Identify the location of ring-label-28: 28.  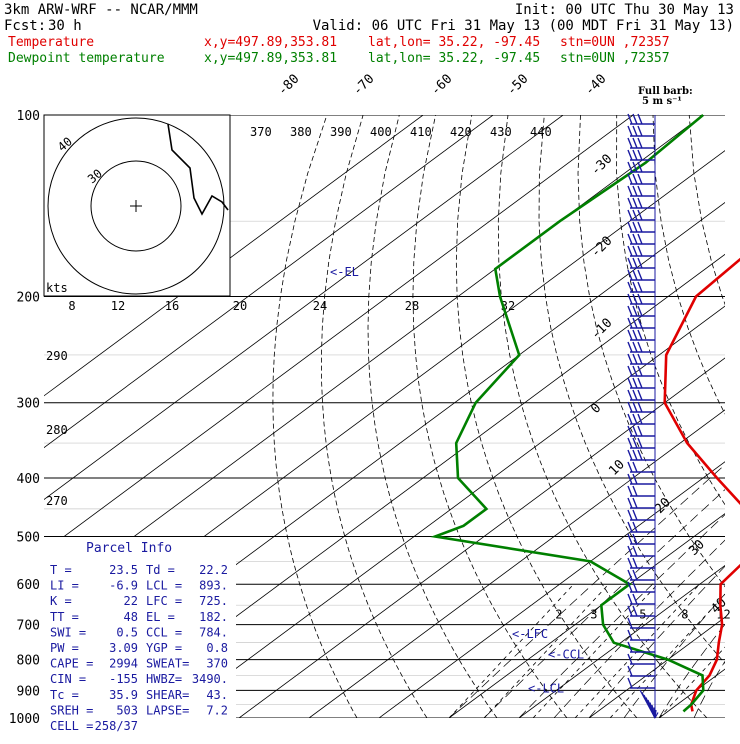
(412, 306).